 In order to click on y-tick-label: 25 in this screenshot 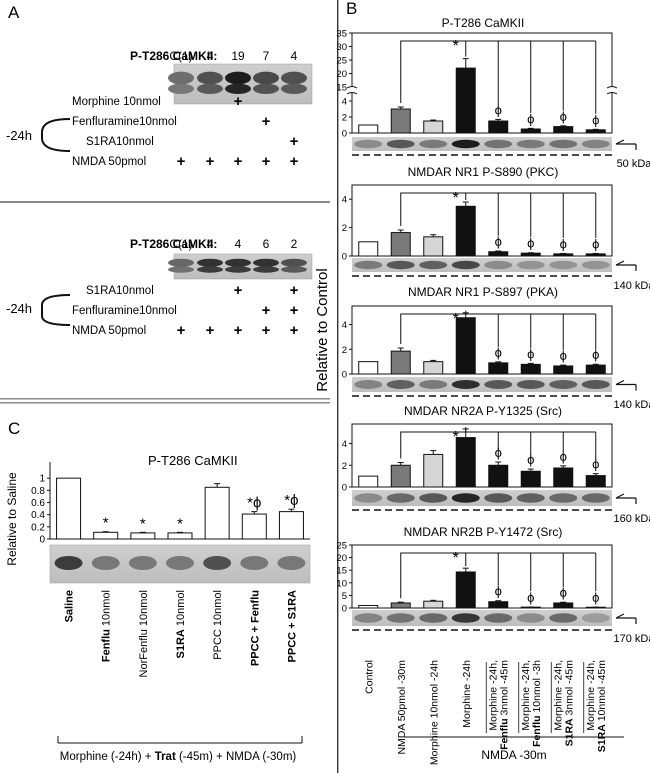, I will do `click(341, 546)`.